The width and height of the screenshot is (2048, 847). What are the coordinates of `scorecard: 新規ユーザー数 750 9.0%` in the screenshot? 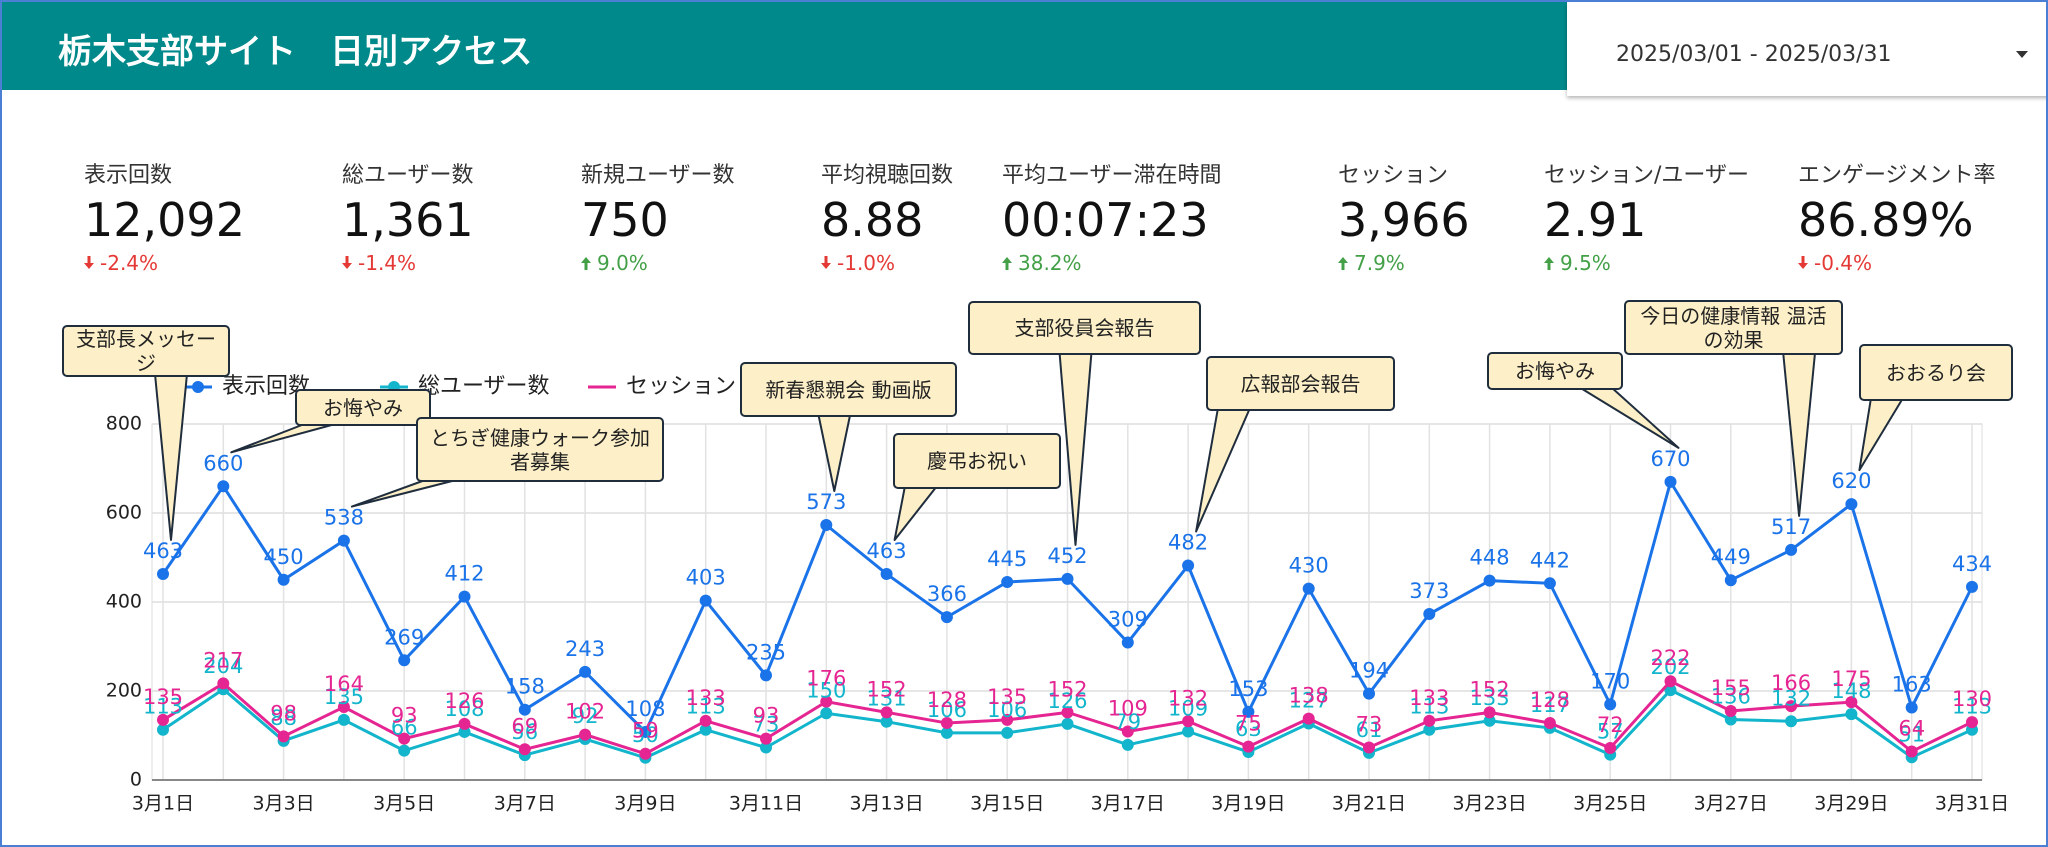 It's located at (658, 216).